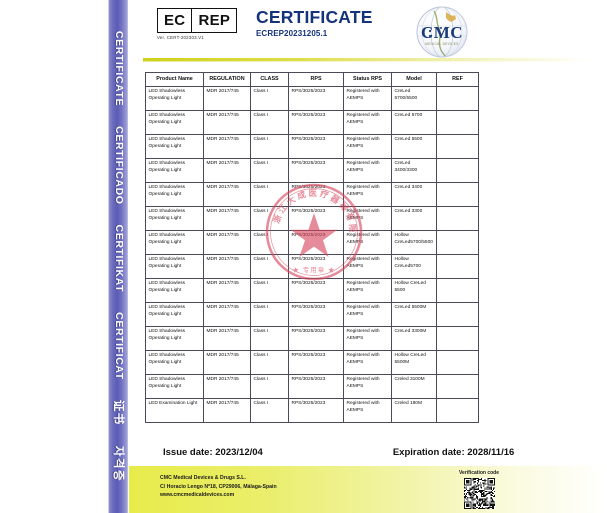 The height and width of the screenshot is (513, 607). I want to click on cell-model: CreLed 5700/5500, so click(414, 99).